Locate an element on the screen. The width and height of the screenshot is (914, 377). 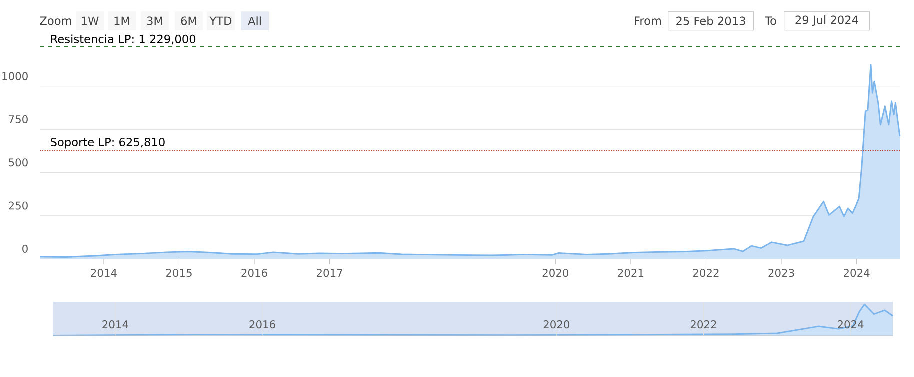
x-tick-label: 2015 is located at coordinates (179, 273).